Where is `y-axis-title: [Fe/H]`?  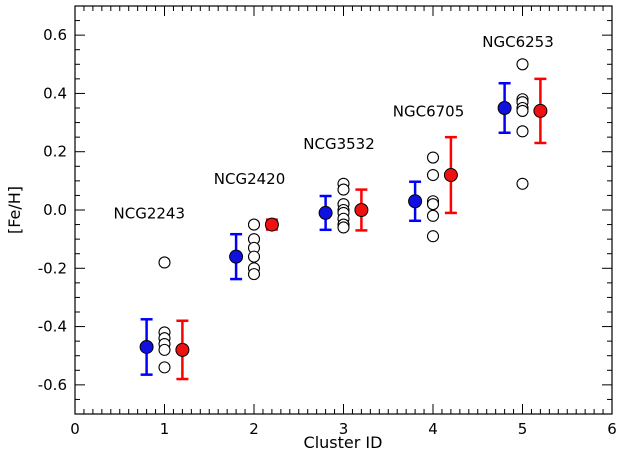
y-axis-title: [Fe/H] is located at coordinates (14, 210).